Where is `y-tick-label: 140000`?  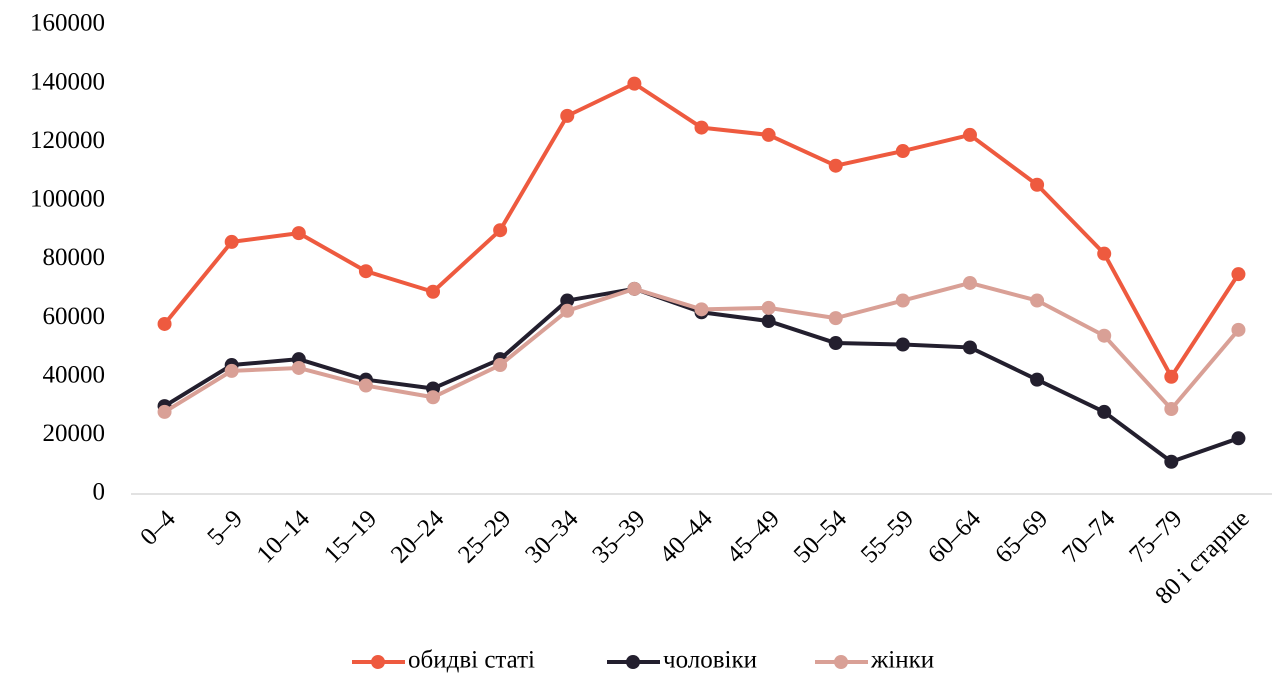
y-tick-label: 140000 is located at coordinates (67, 81).